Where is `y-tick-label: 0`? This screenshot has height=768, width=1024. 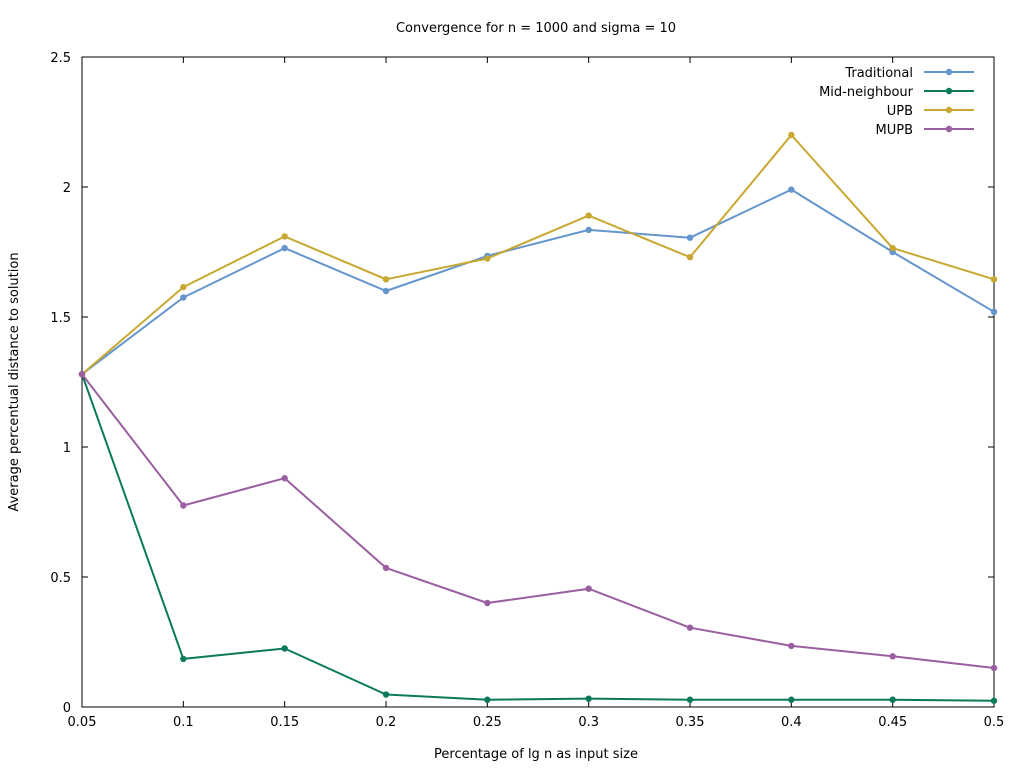
y-tick-label: 0 is located at coordinates (67, 708).